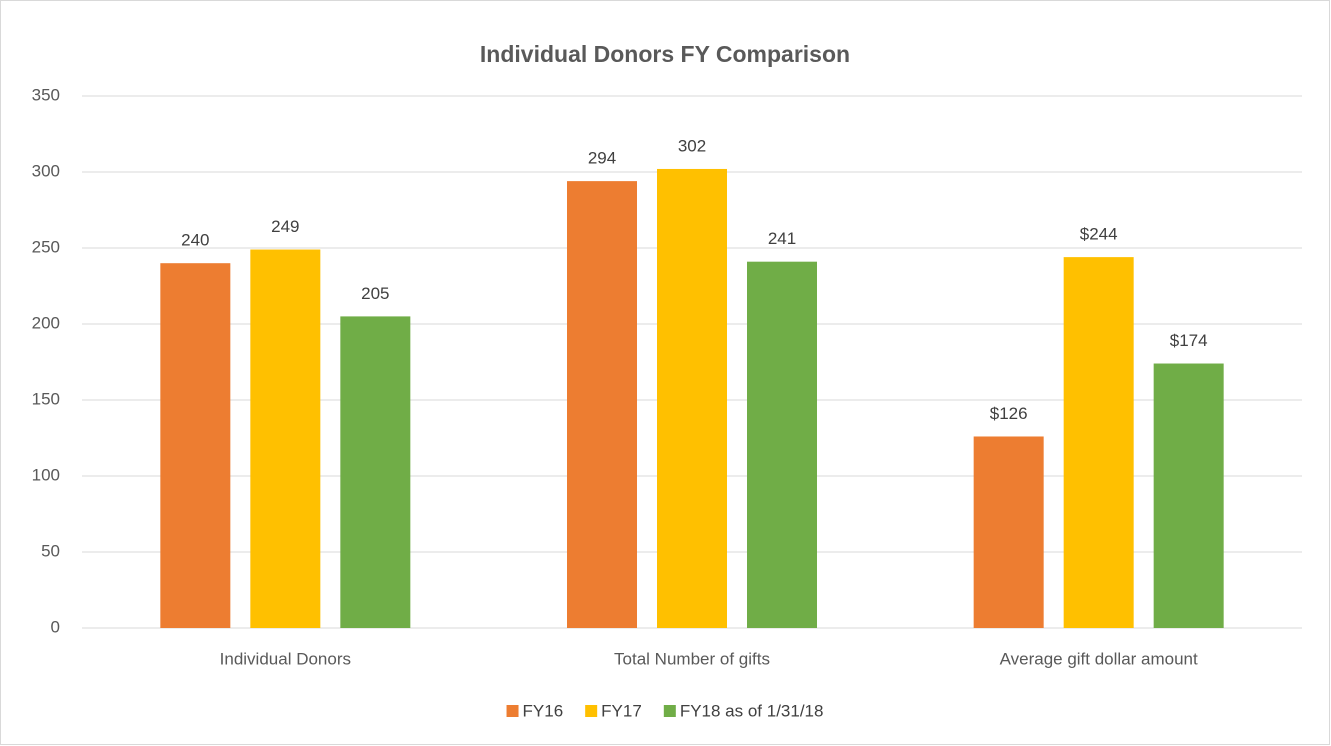 Image resolution: width=1331 pixels, height=746 pixels. What do you see at coordinates (285, 226) in the screenshot?
I see `data-label: 249` at bounding box center [285, 226].